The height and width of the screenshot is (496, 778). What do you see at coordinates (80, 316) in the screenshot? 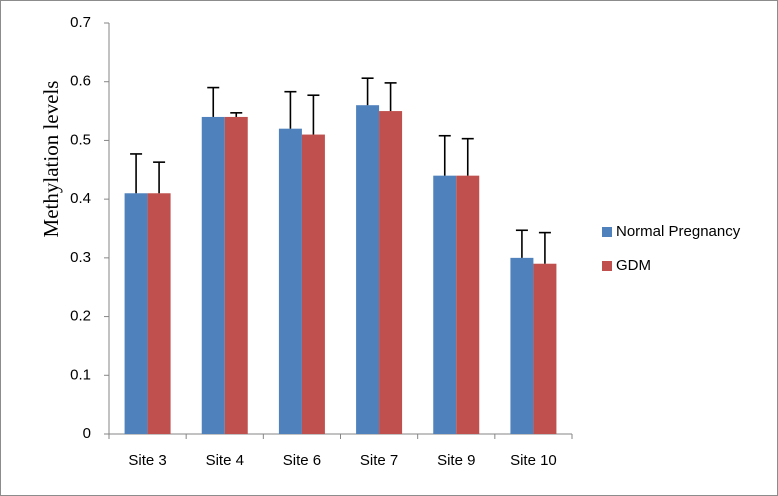
I see `y-tick-label: 0.2` at bounding box center [80, 316].